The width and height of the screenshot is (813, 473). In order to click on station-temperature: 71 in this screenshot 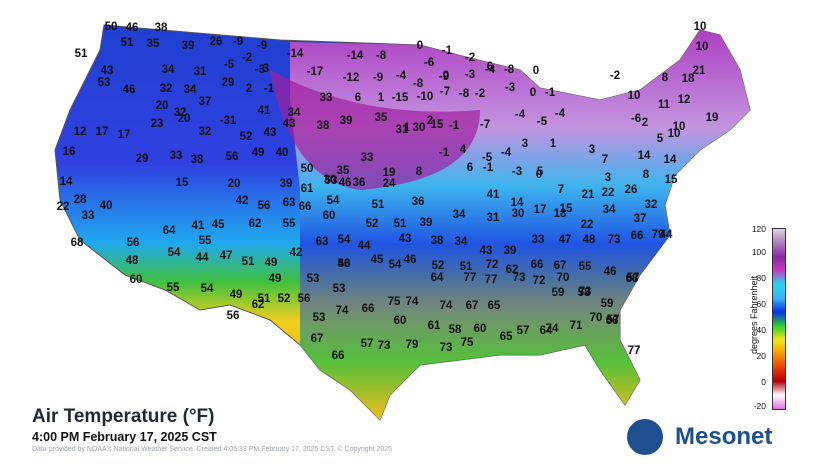, I will do `click(576, 326)`.